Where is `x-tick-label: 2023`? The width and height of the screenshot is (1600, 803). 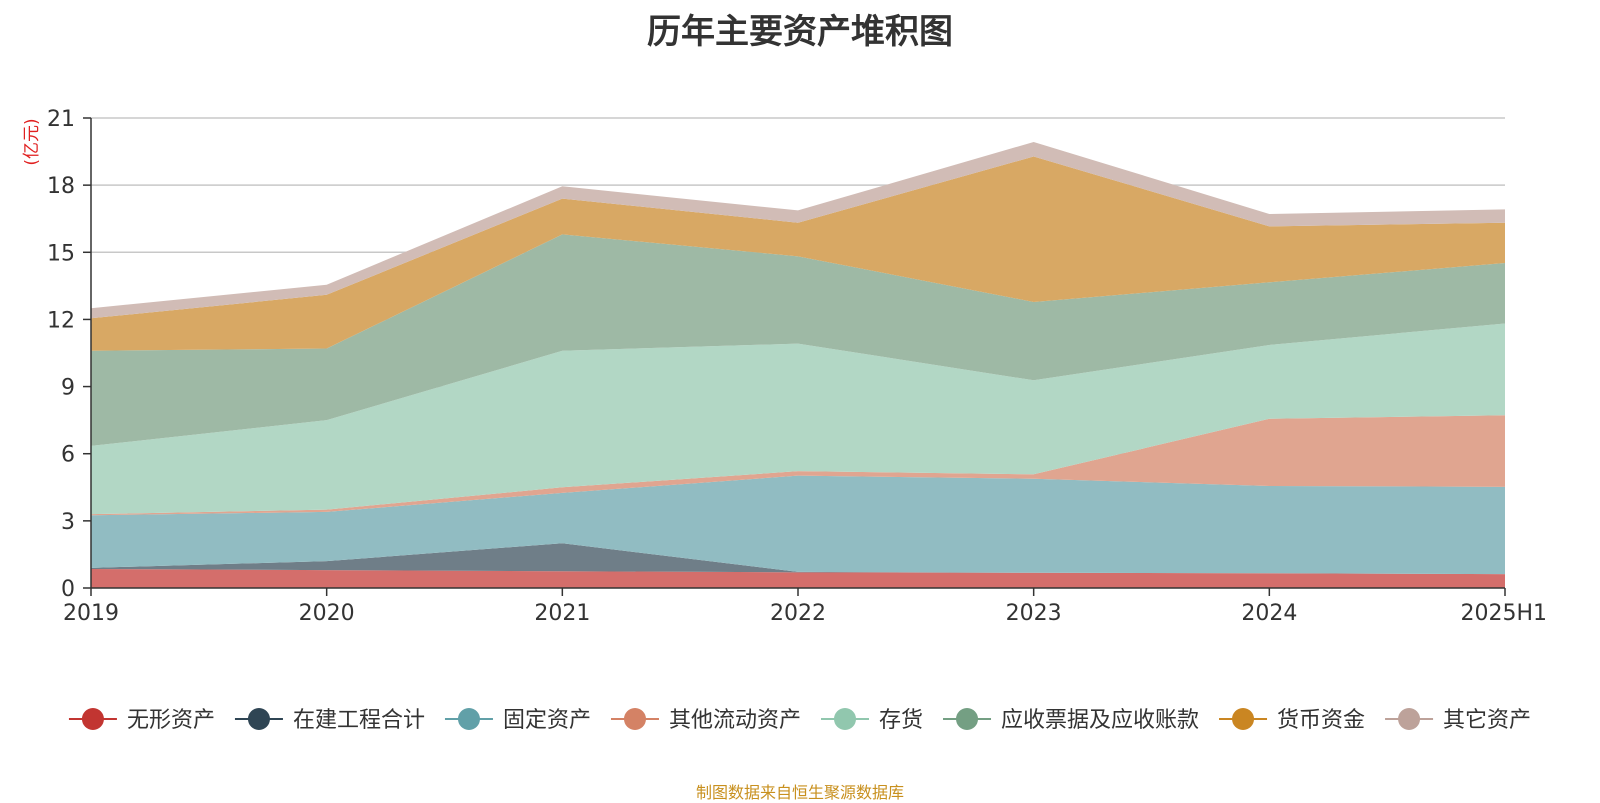 x-tick-label: 2023 is located at coordinates (1034, 613).